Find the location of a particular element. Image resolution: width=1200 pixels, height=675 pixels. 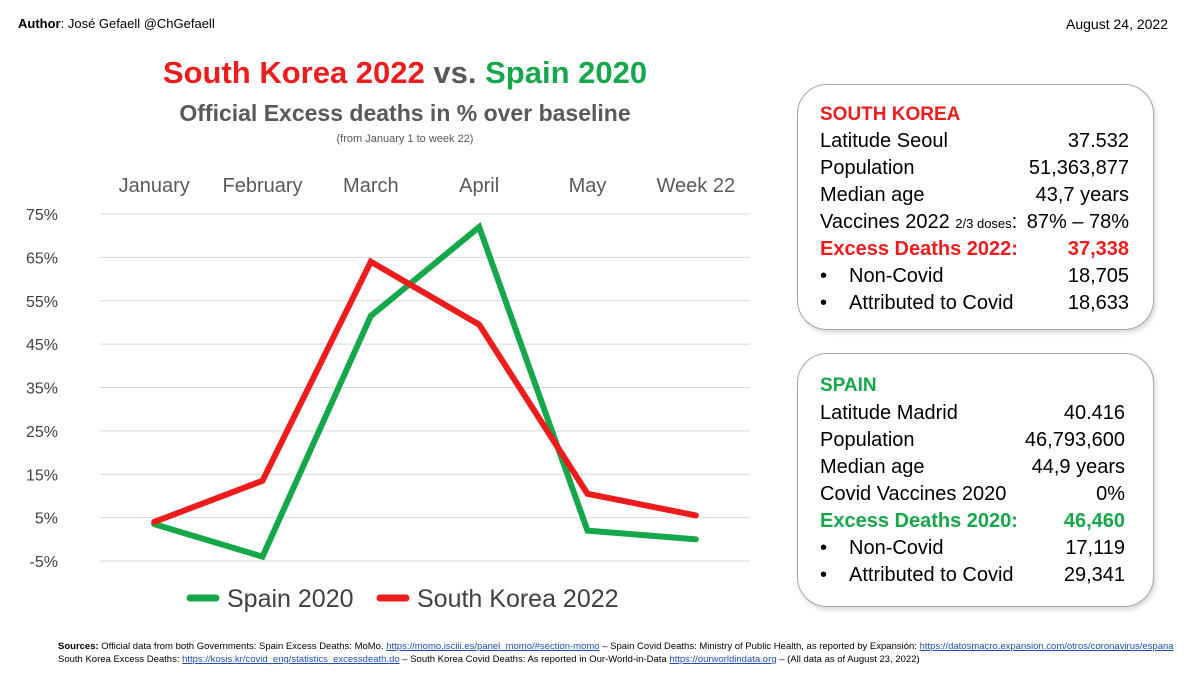

sources-text: – (All data as of August 23, 2022) is located at coordinates (848, 659).